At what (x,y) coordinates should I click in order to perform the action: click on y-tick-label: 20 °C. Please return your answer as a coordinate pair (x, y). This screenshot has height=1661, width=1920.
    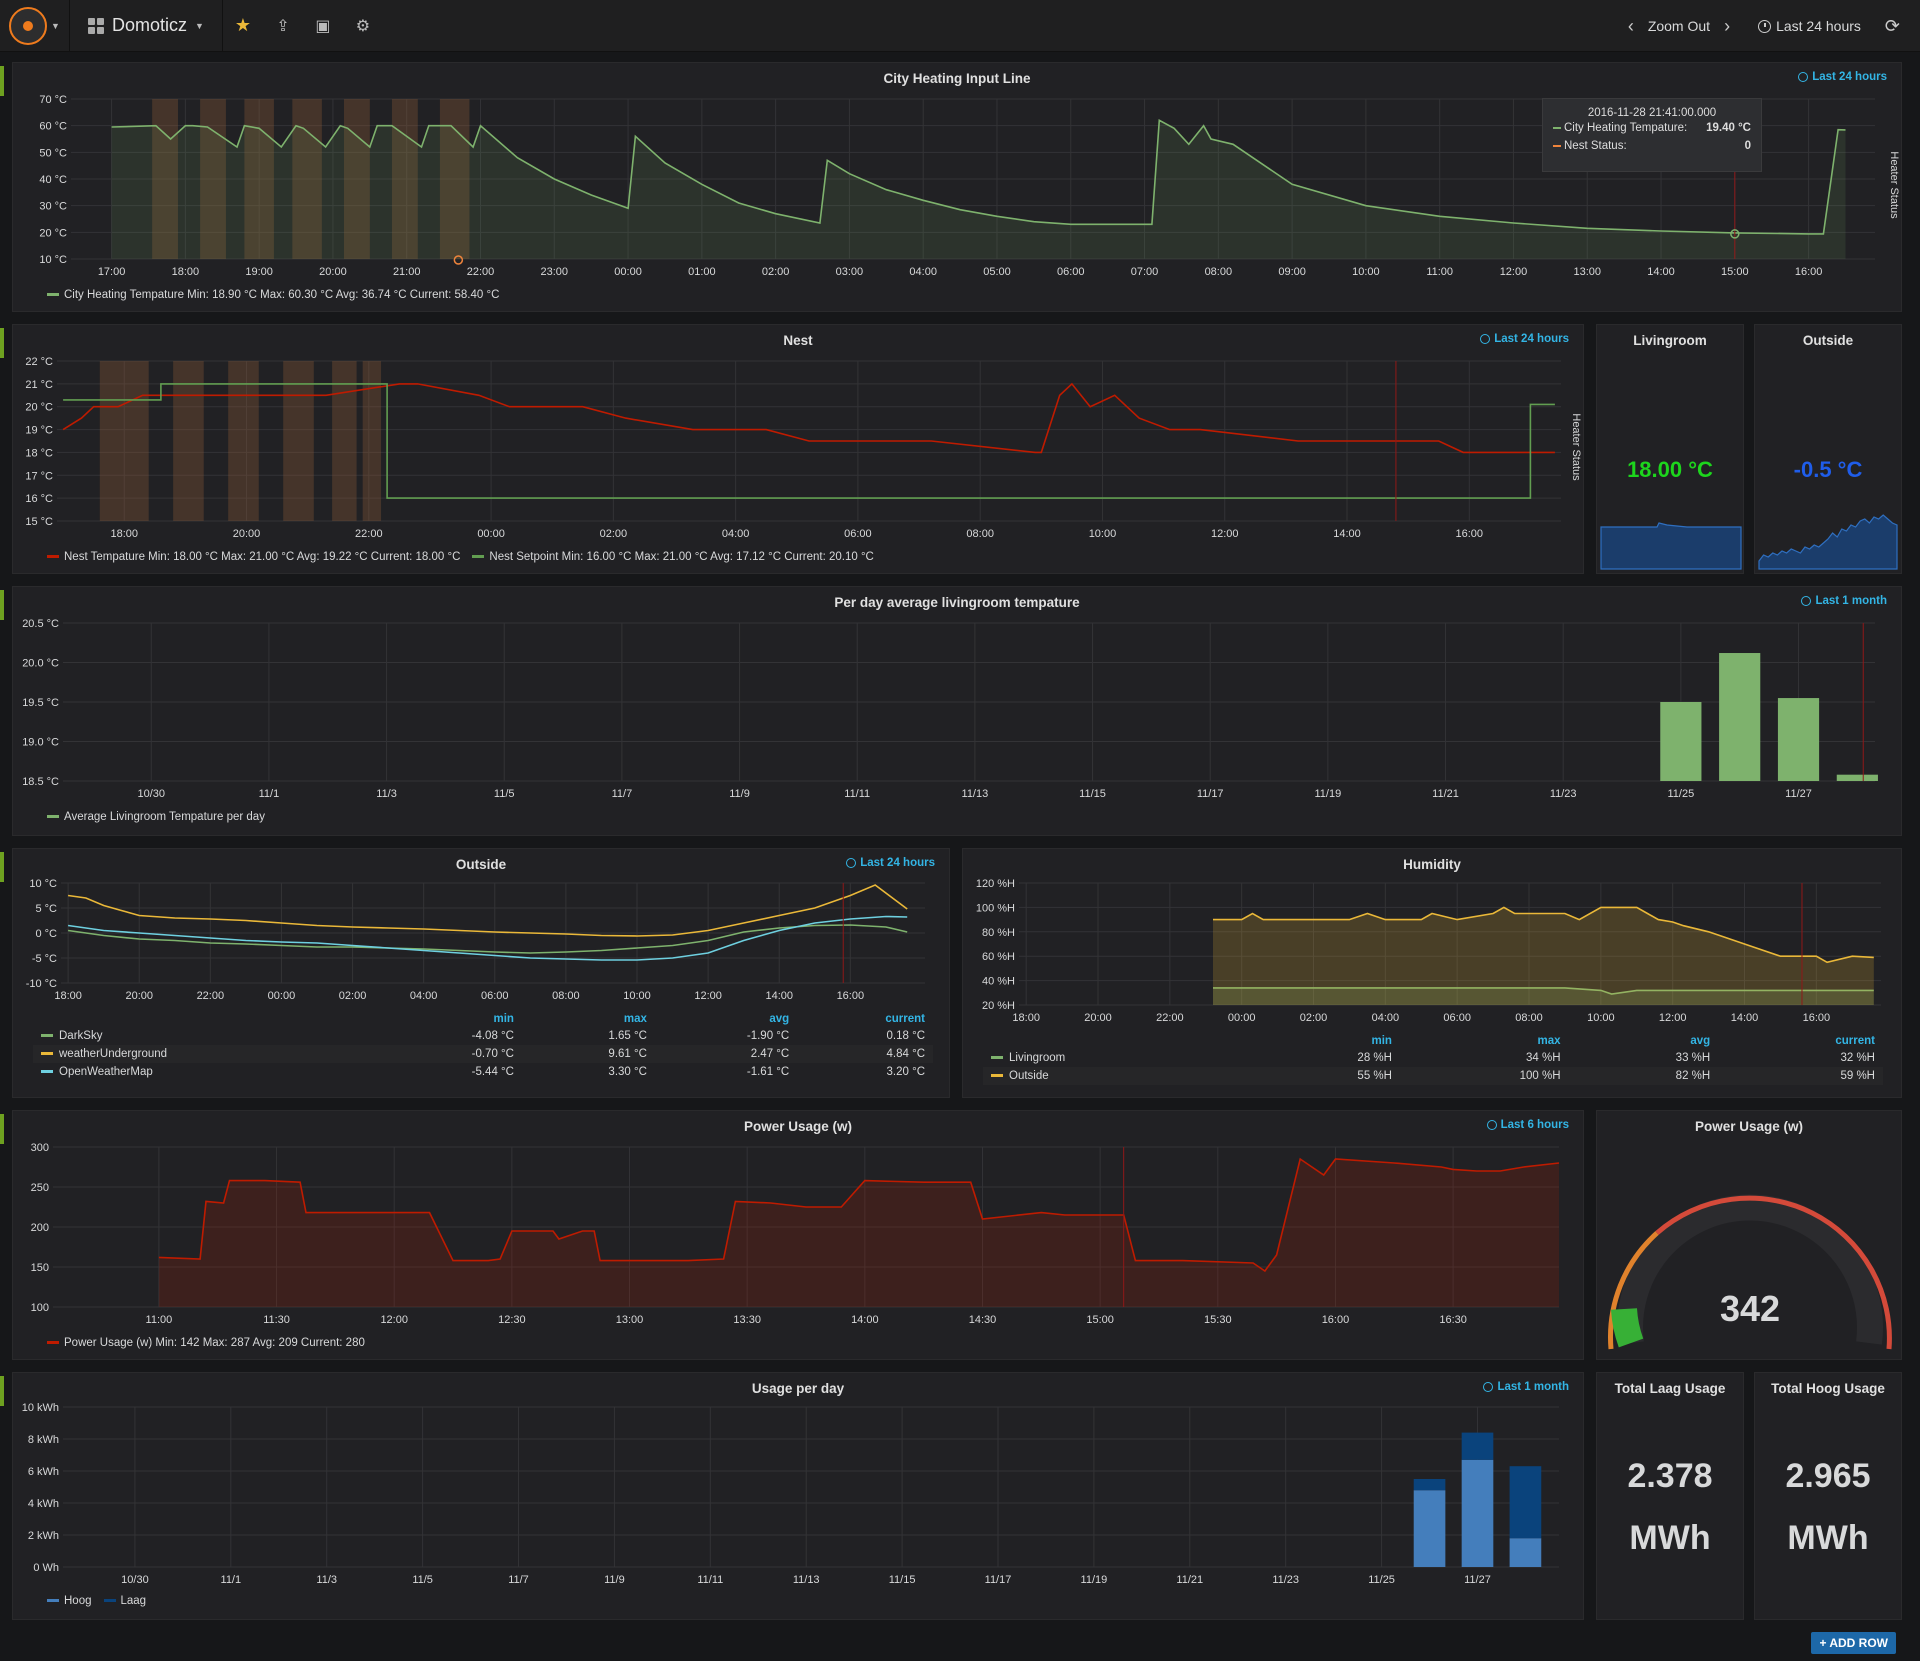
    Looking at the image, I should click on (53, 233).